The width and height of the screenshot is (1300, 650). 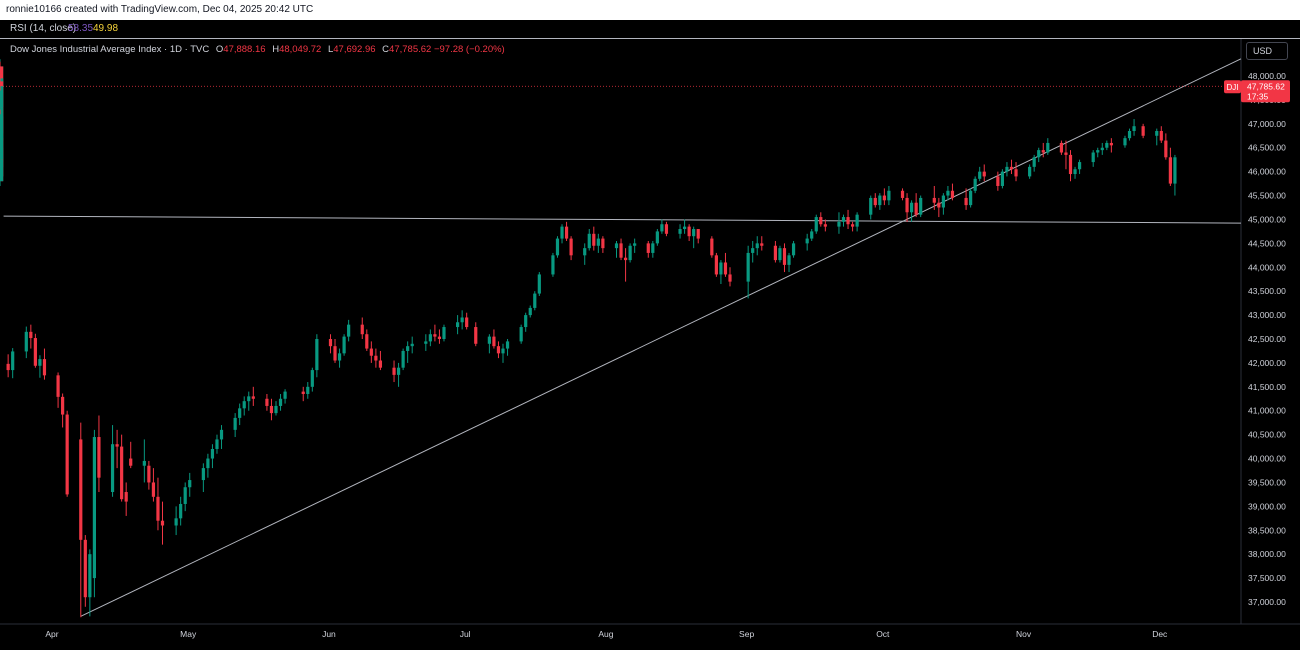 I want to click on price-tick-label: 38,500.00, so click(x=1267, y=530).